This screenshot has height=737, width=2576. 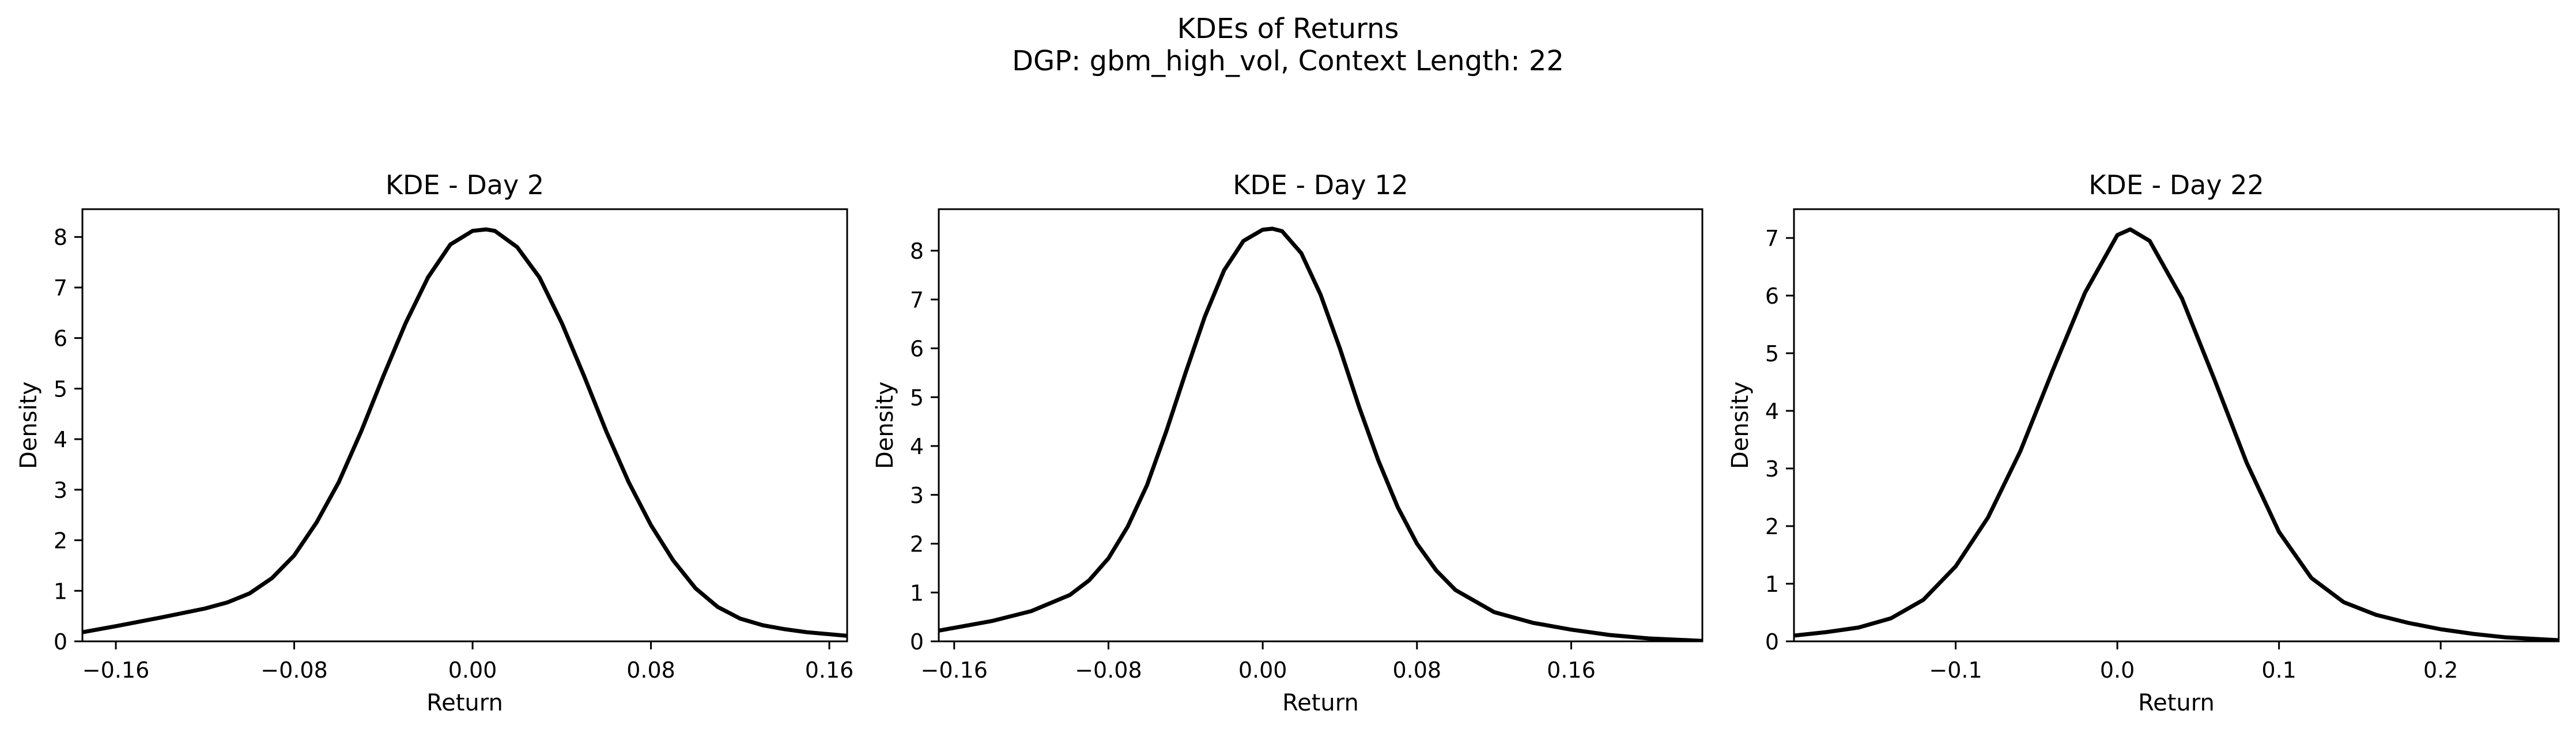 What do you see at coordinates (1288, 61) in the screenshot?
I see `figure-subtitle: DGP: gbm_high_vol, Context Length: 22` at bounding box center [1288, 61].